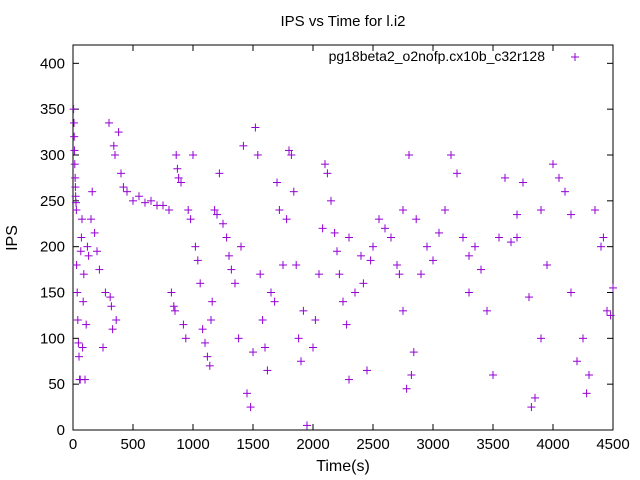 The image size is (640, 480). I want to click on x-tick-label: 4500, so click(612, 444).